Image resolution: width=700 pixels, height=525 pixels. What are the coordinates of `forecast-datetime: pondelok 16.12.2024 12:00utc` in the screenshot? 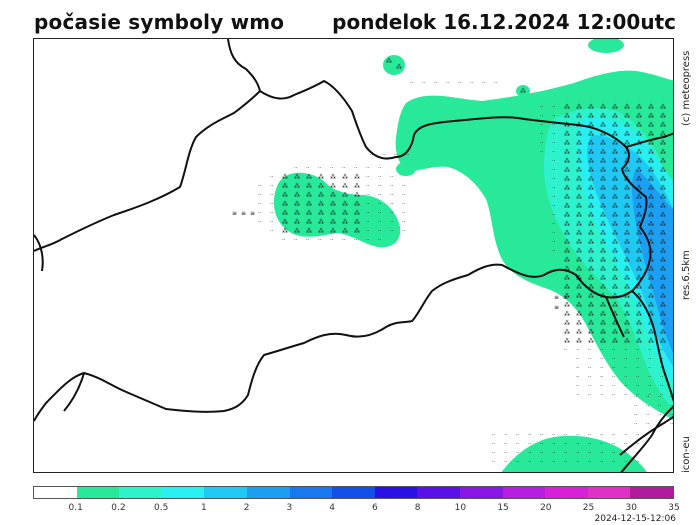 It's located at (504, 22).